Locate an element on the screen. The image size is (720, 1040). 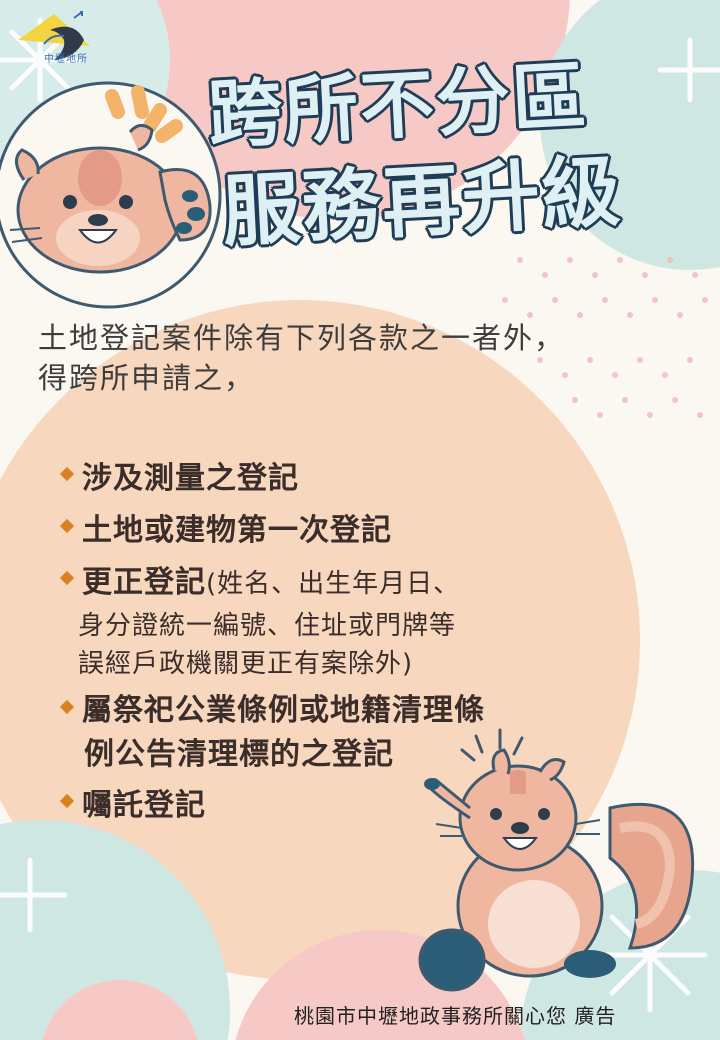
intro-line-2: 得跨所申請之， is located at coordinates (147, 378).